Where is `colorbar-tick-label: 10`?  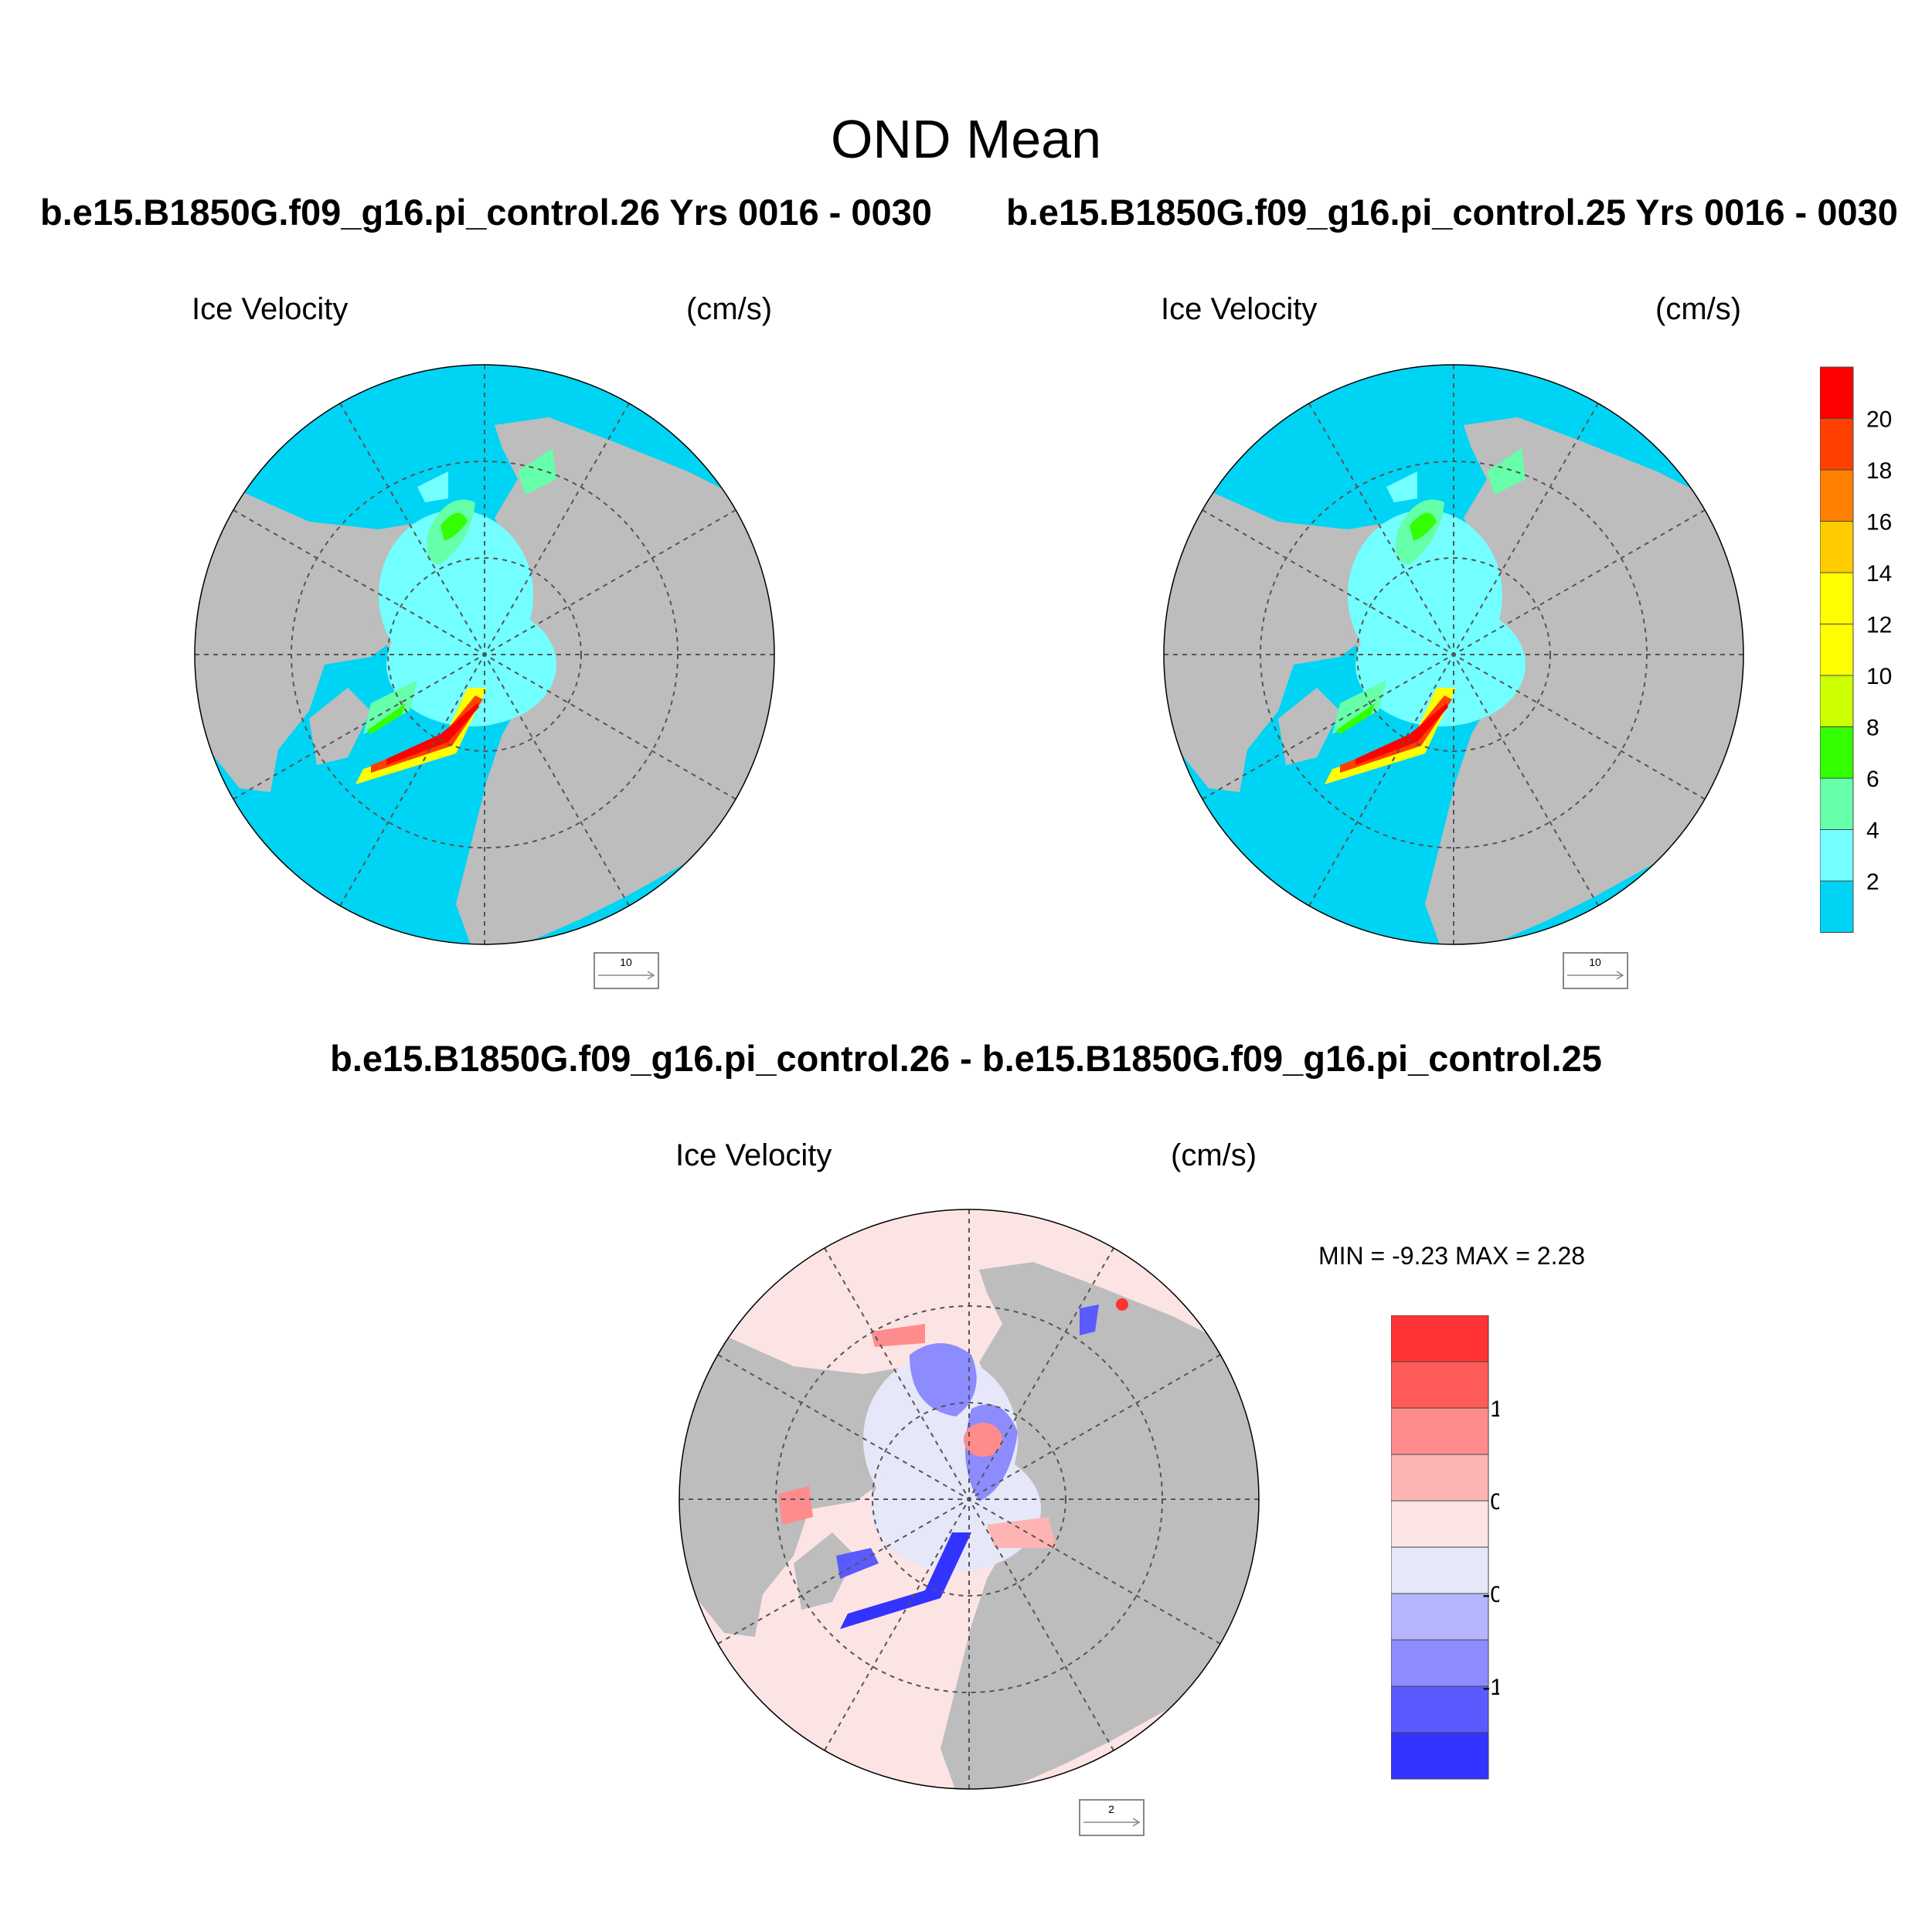
colorbar-tick-label: 10 is located at coordinates (1879, 677).